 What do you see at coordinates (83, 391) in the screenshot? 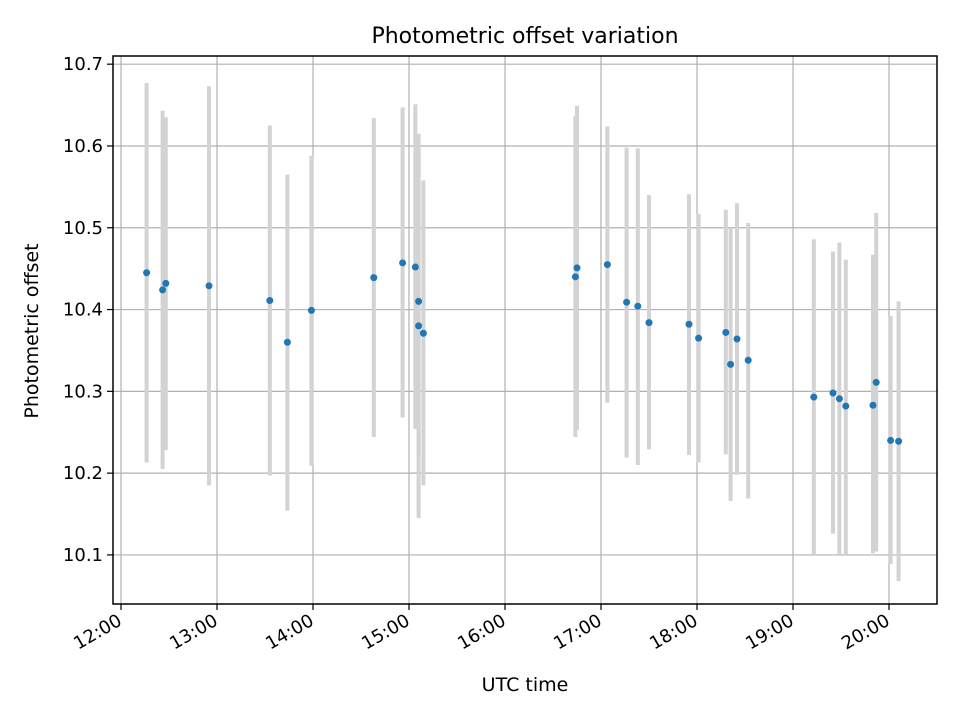
I see `y-tick-label: 10.3` at bounding box center [83, 391].